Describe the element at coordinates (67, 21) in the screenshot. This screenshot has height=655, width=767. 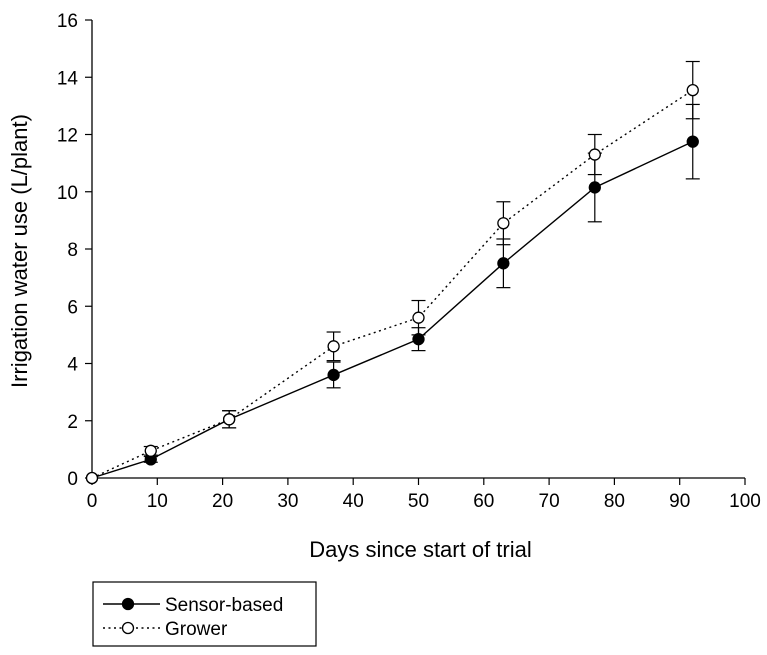
I see `y-tick-label: 16` at that location.